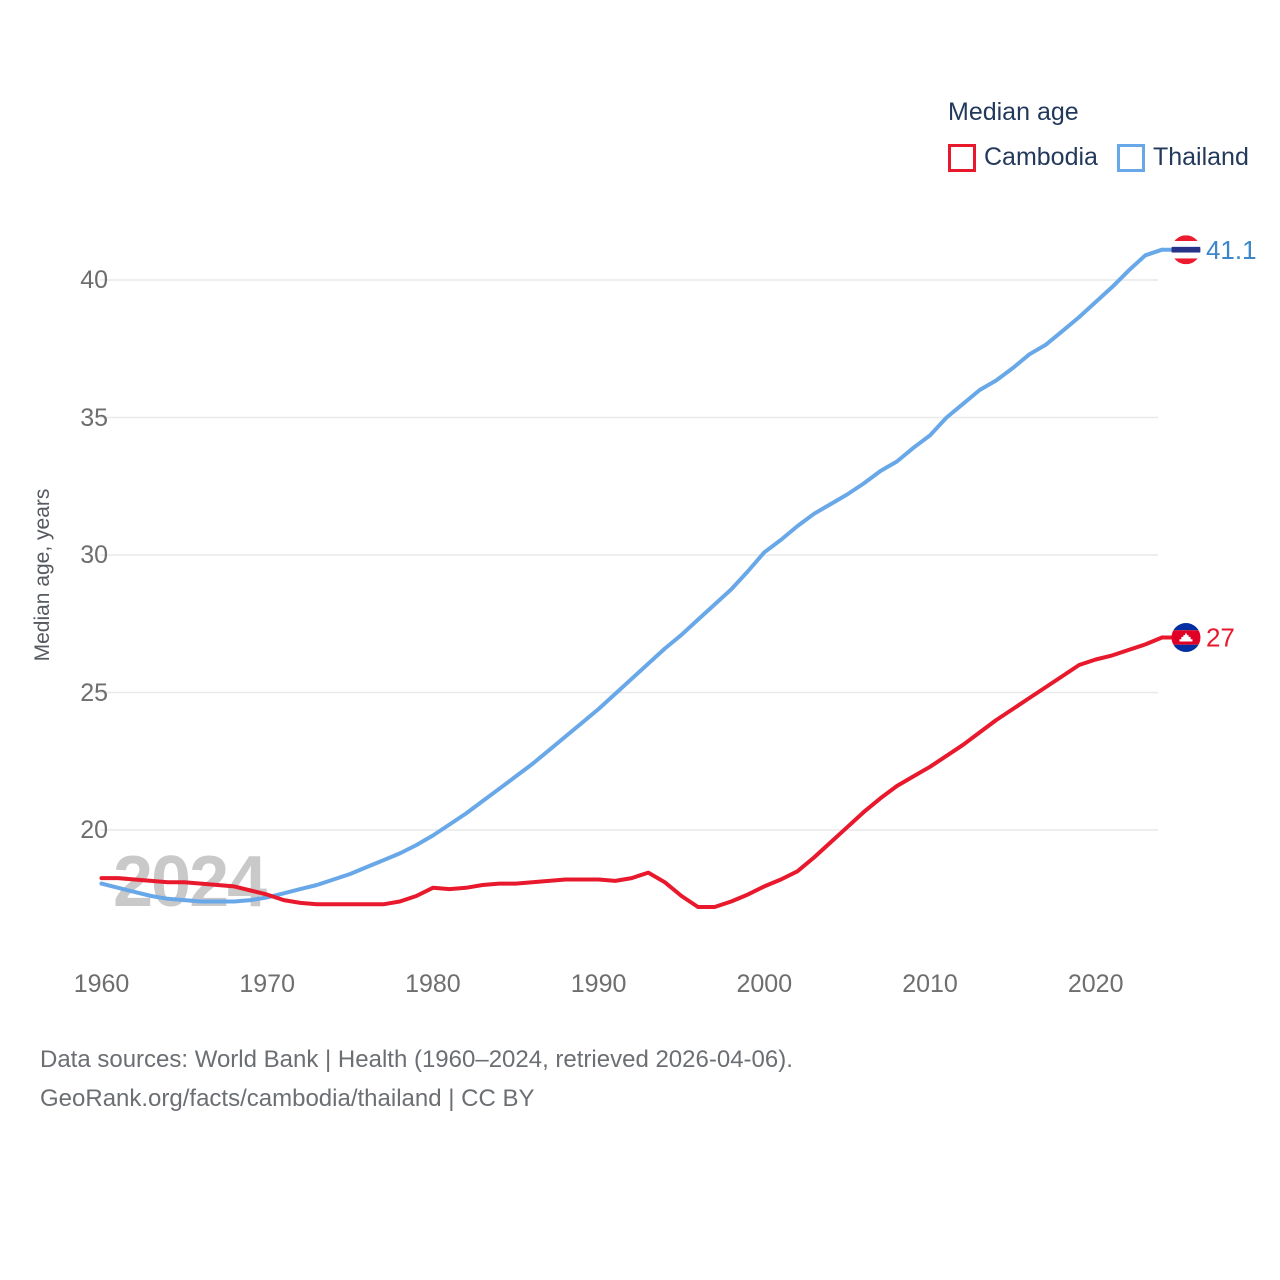 This screenshot has width=1280, height=1280. Describe the element at coordinates (764, 984) in the screenshot. I see `x-tick-label: 2000` at that location.